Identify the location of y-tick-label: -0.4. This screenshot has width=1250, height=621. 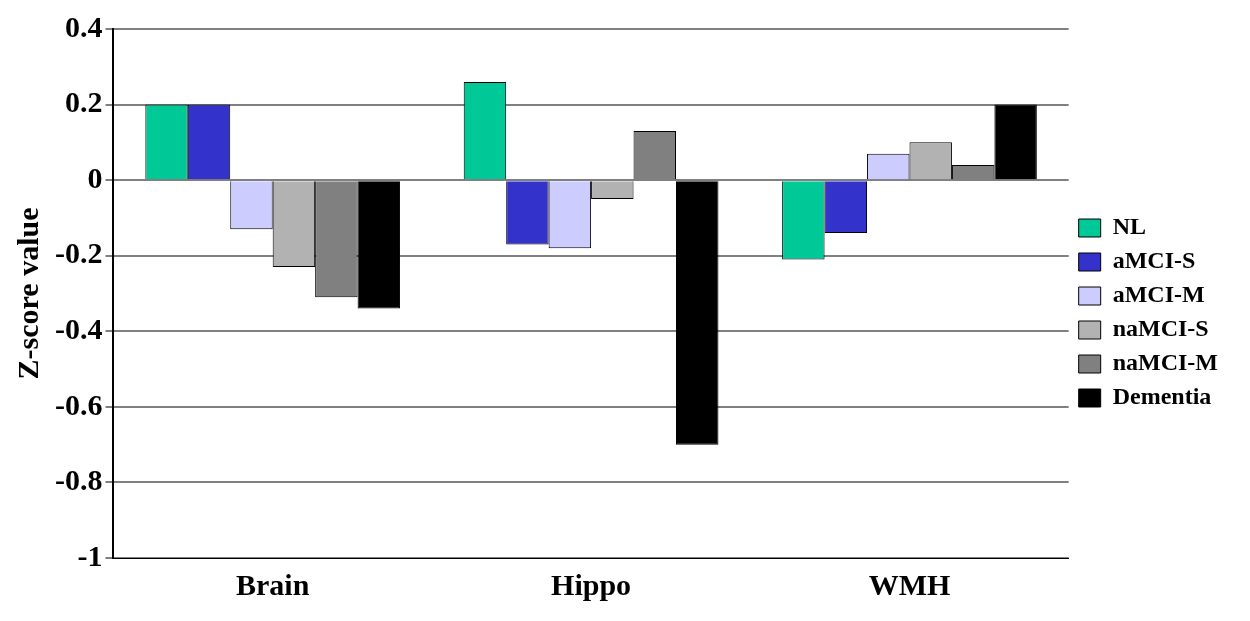
(78, 329).